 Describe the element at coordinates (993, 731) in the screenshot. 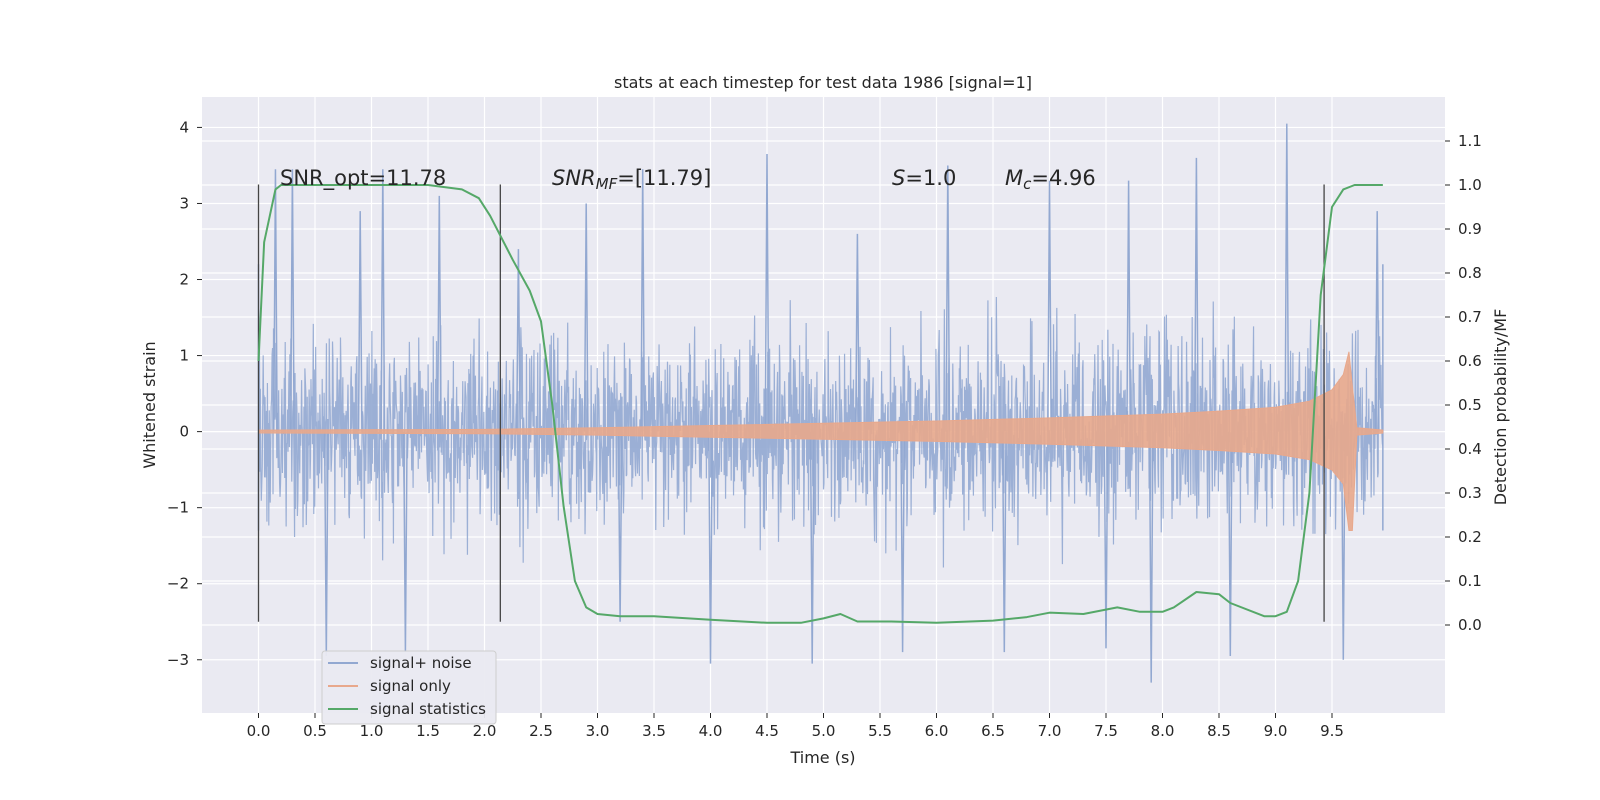

I see `x-tick-label-13: 6.5` at that location.